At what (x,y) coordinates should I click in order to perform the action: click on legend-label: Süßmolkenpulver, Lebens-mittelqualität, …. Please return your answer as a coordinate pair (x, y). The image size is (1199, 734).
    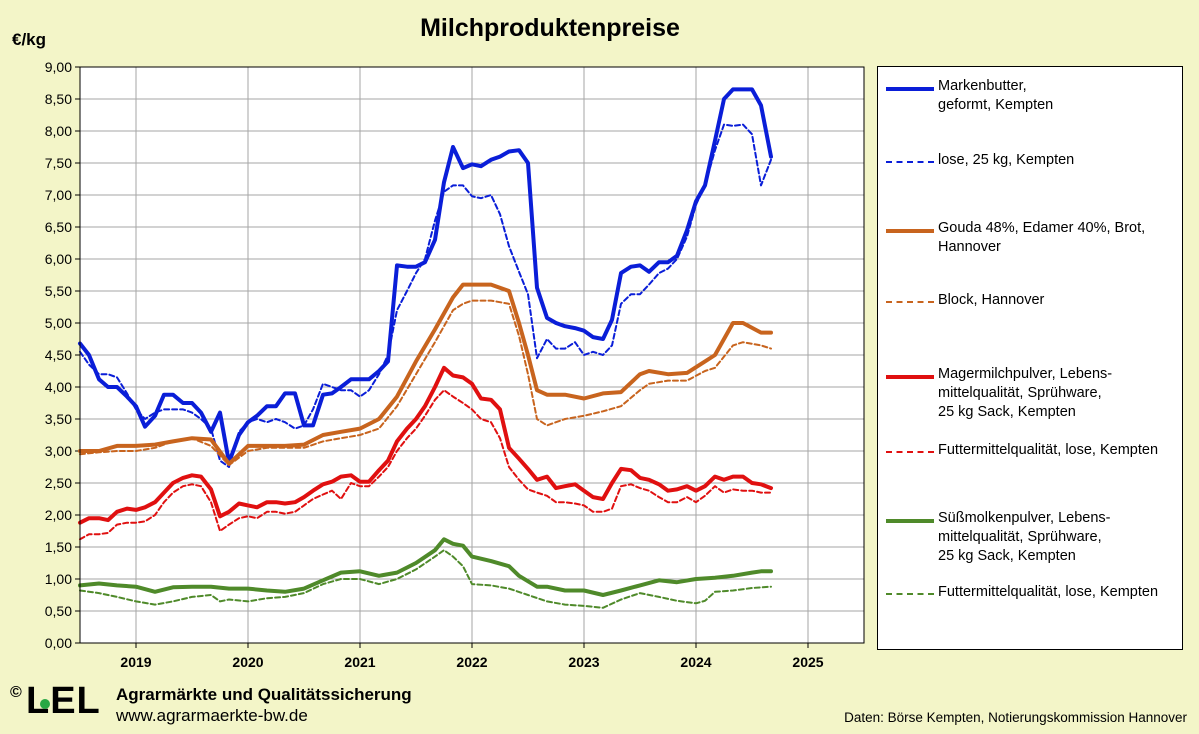
    Looking at the image, I should click on (1058, 537).